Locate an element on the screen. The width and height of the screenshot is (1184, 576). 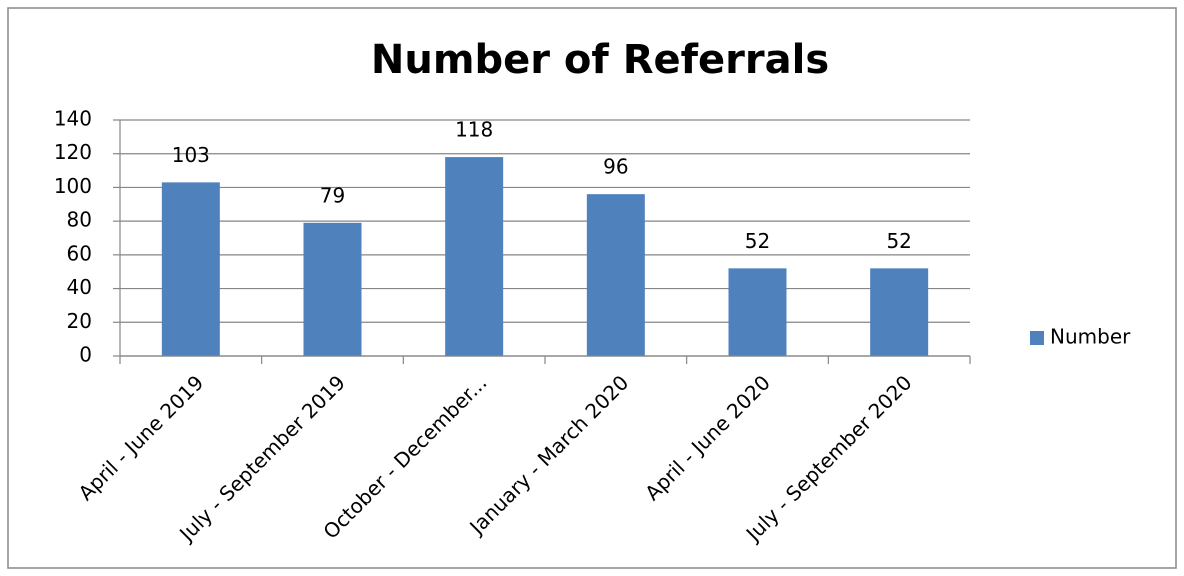
y-tick-label: 40 is located at coordinates (79, 287).